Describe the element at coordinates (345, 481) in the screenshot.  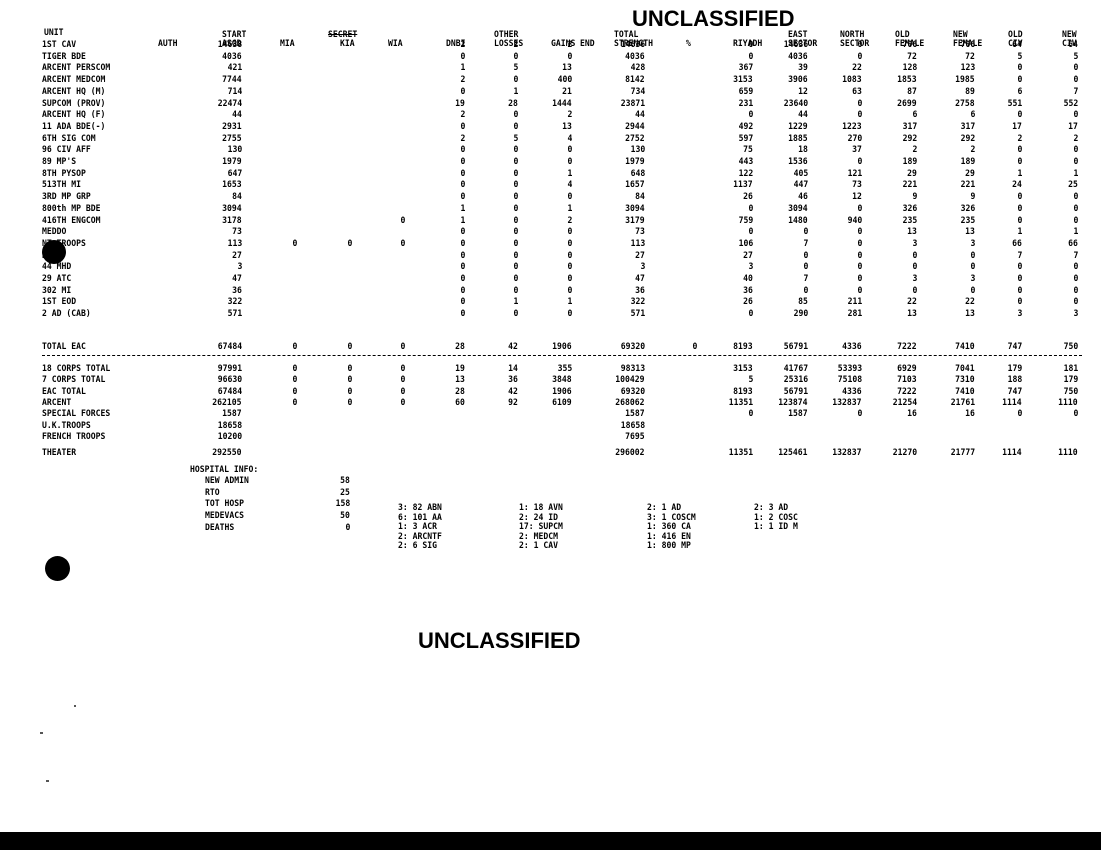
I see `hospital-value: 58` at that location.